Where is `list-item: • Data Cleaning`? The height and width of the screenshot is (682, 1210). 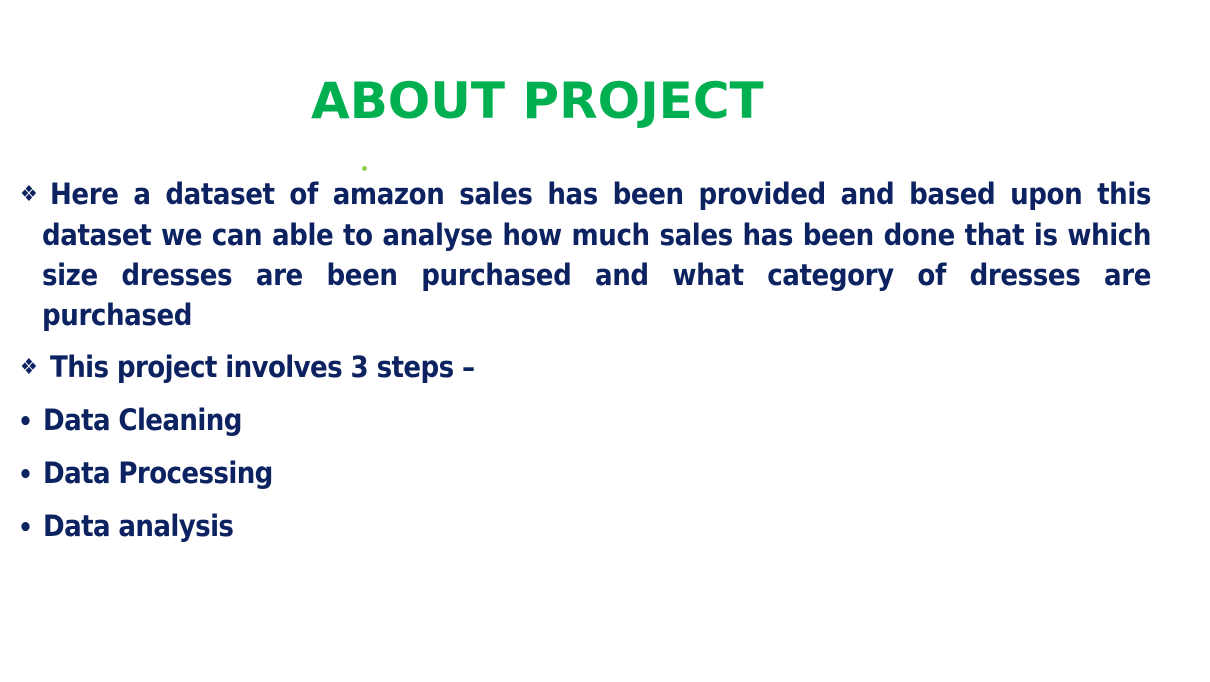 list-item: • Data Cleaning is located at coordinates (145, 426).